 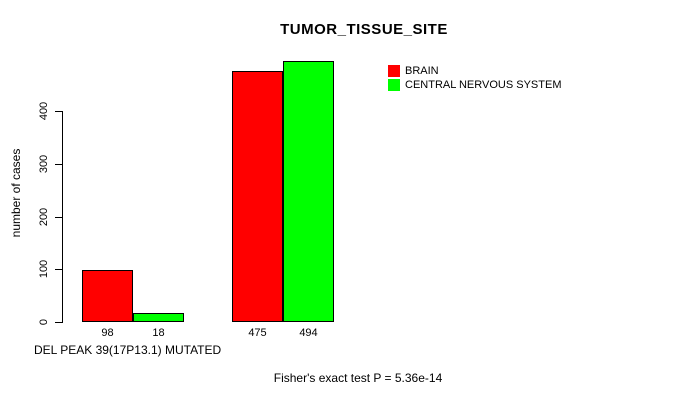 What do you see at coordinates (483, 85) in the screenshot?
I see `legend-label: CENTRAL NERVOUS SYSTEM` at bounding box center [483, 85].